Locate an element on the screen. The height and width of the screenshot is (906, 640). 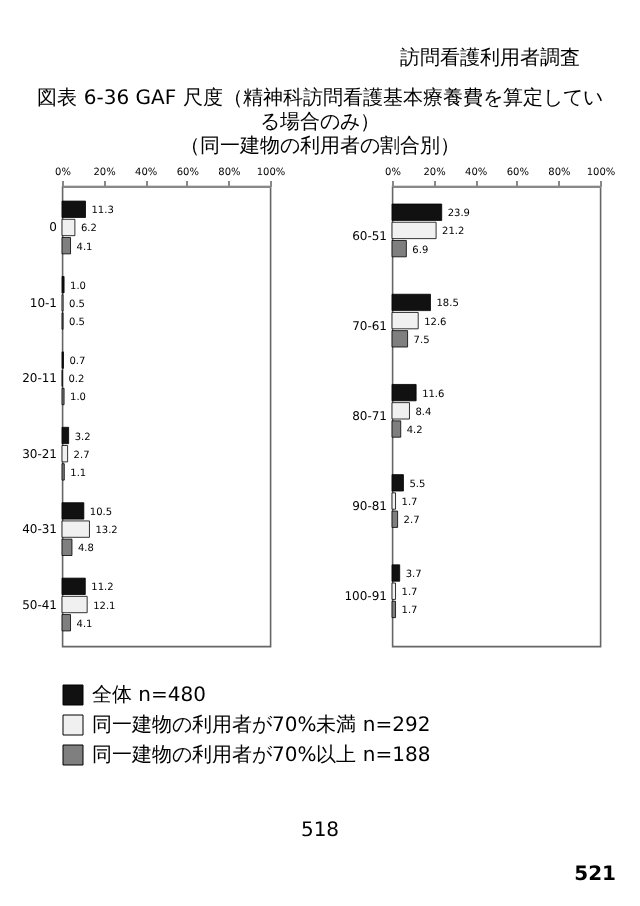
legend-label: 全体 n=480 is located at coordinates (149, 695).